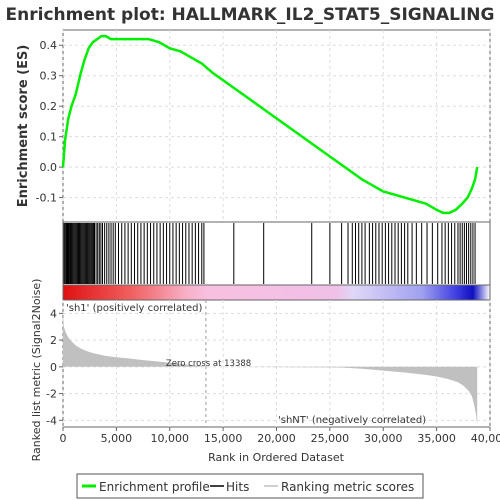 The height and width of the screenshot is (500, 500). I want to click on metric-y-axis-label: Ranked list metric (Signal2Noise), so click(36, 370).